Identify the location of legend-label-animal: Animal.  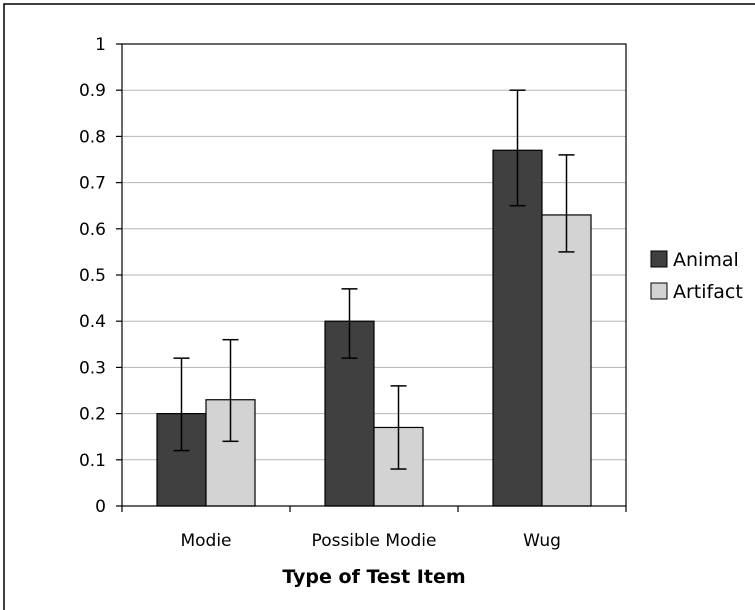
(706, 260).